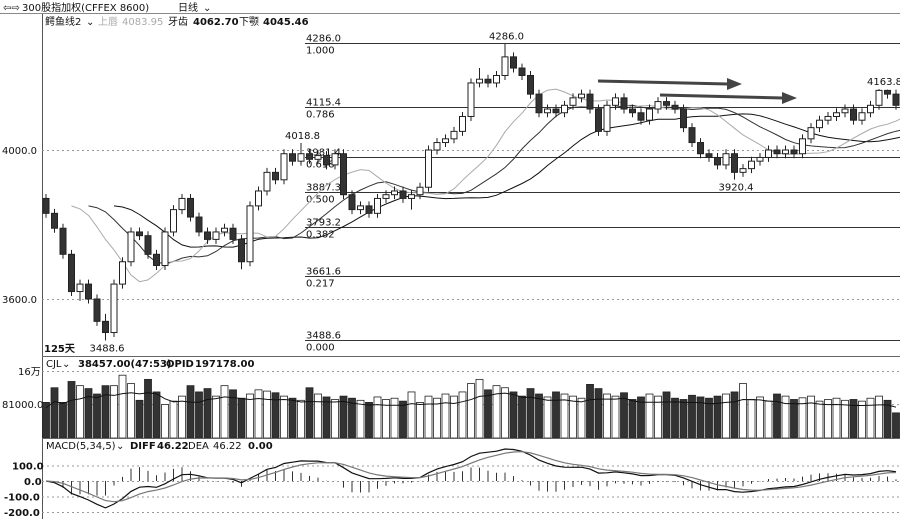 This screenshot has height=519, width=900. Describe the element at coordinates (260, 446) in the screenshot. I see `macd-value: 0.00` at that location.